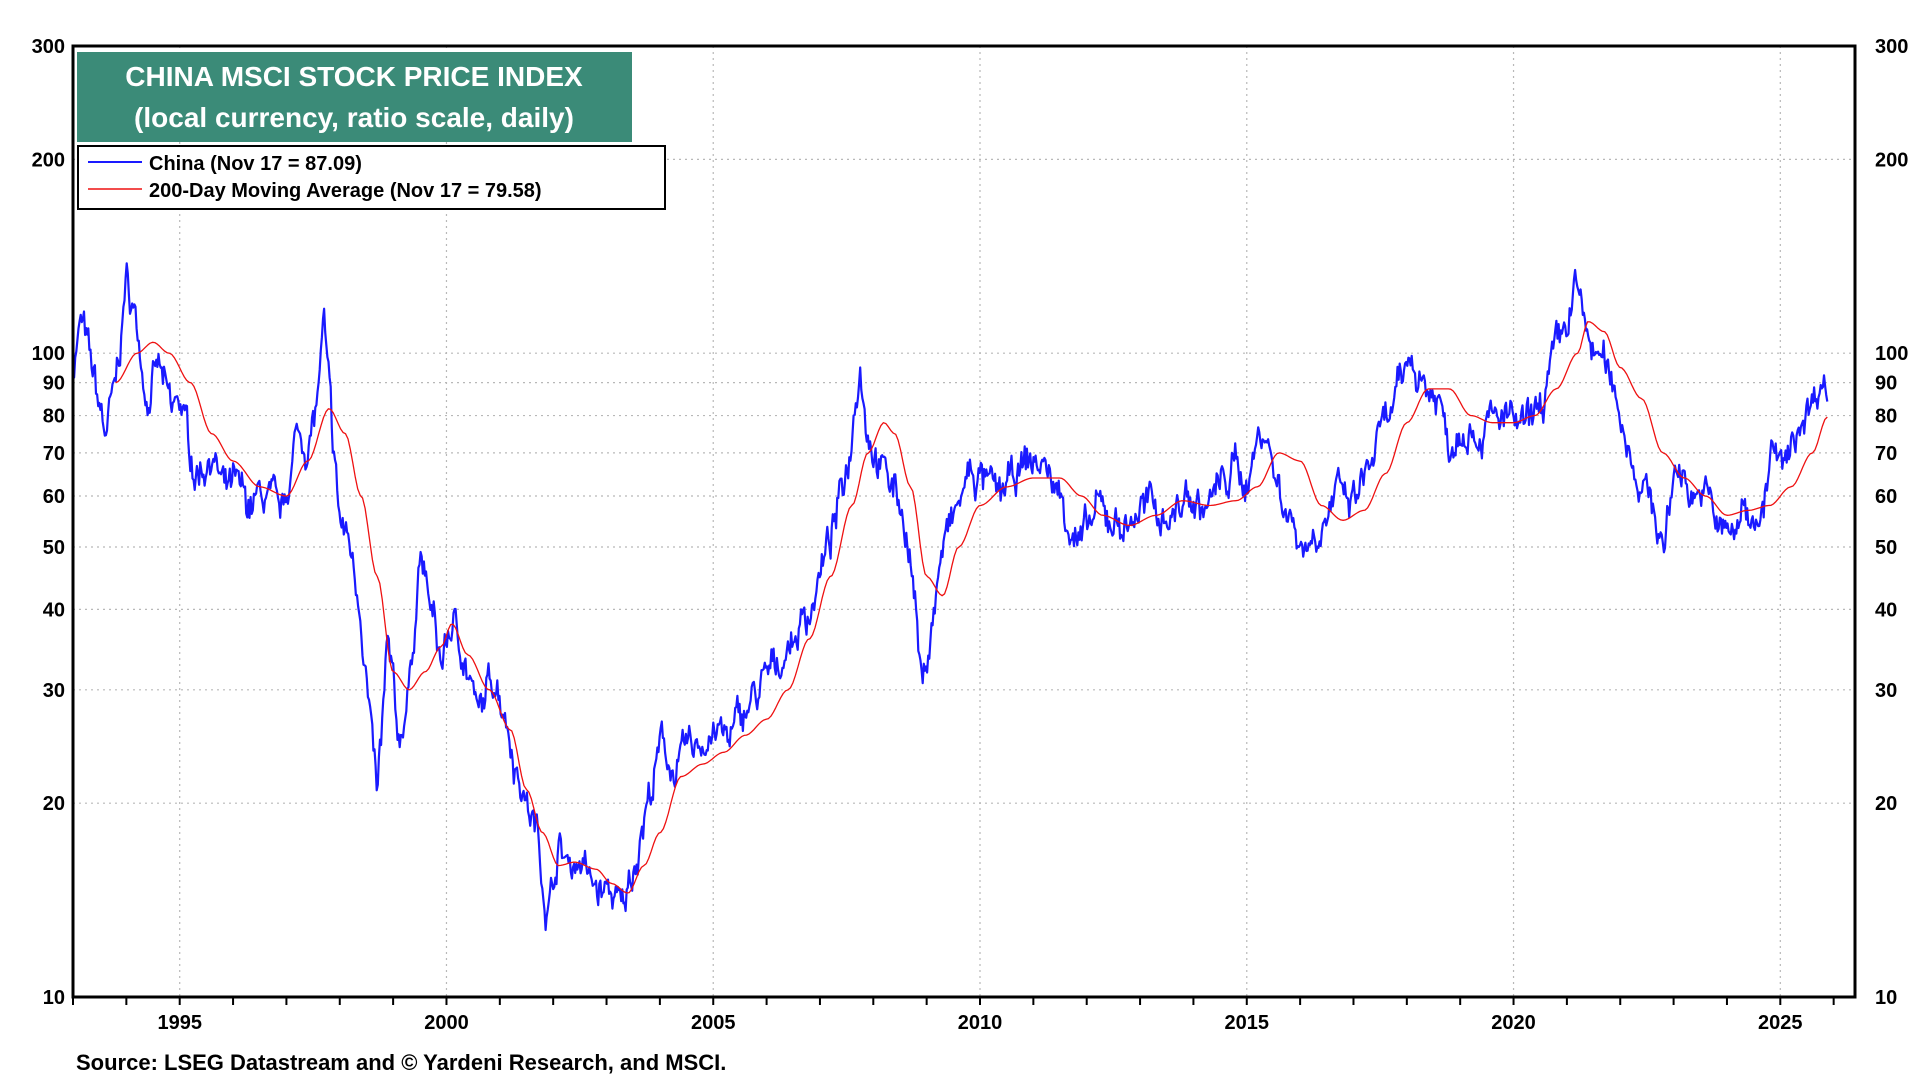  What do you see at coordinates (1886, 384) in the screenshot?
I see `y-tick-label-right: 90` at bounding box center [1886, 384].